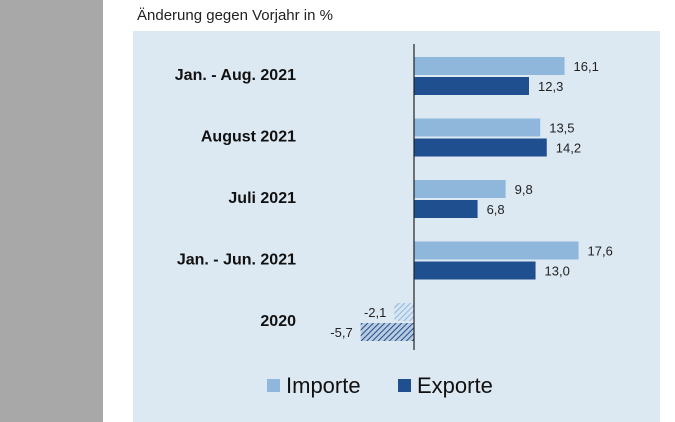 The width and height of the screenshot is (675, 422). I want to click on importe-legend-swatch, so click(273, 385).